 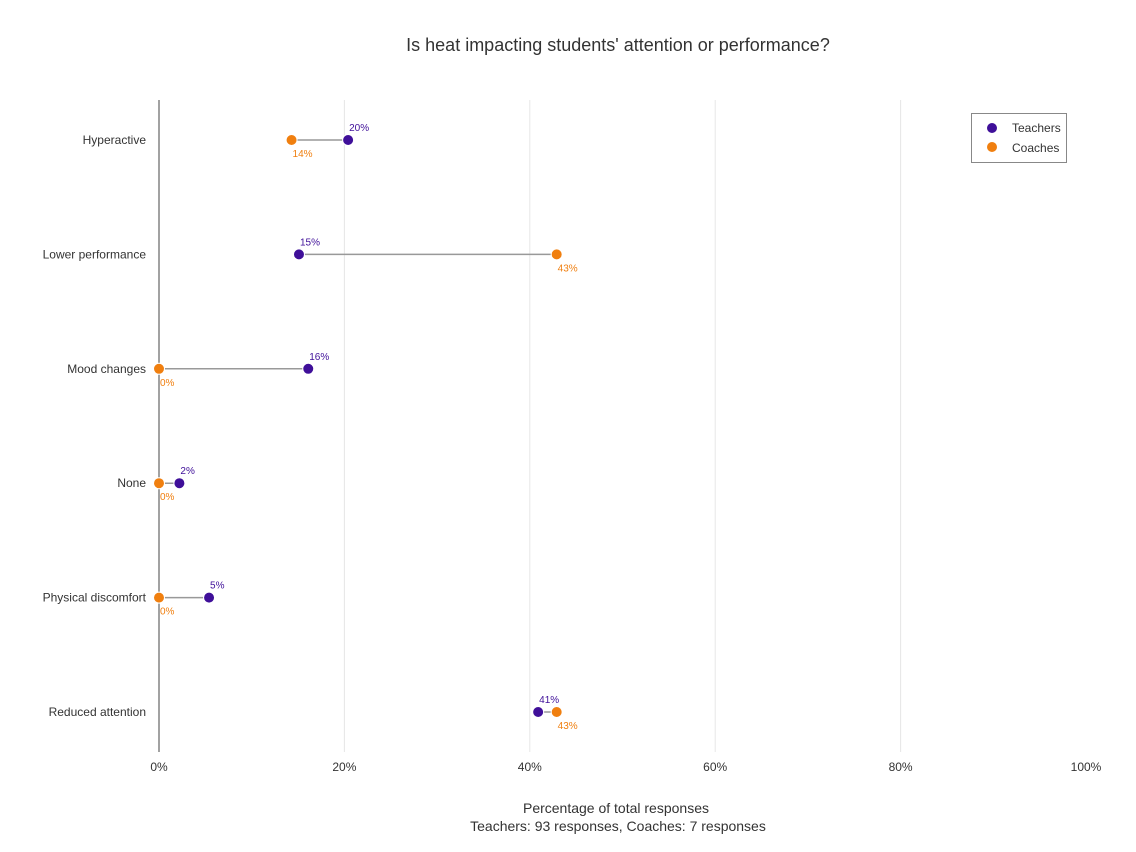 What do you see at coordinates (310, 242) in the screenshot?
I see `teachers-value-label: 15%` at bounding box center [310, 242].